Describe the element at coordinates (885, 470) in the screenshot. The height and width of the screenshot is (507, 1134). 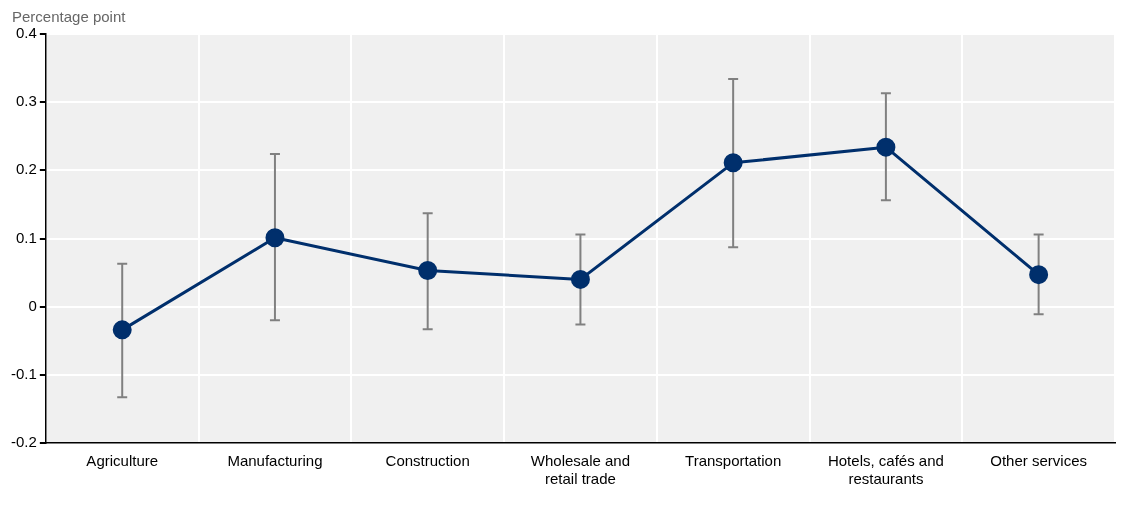
I see `x-tick-label: Hotels, cafés and restaurants` at that location.